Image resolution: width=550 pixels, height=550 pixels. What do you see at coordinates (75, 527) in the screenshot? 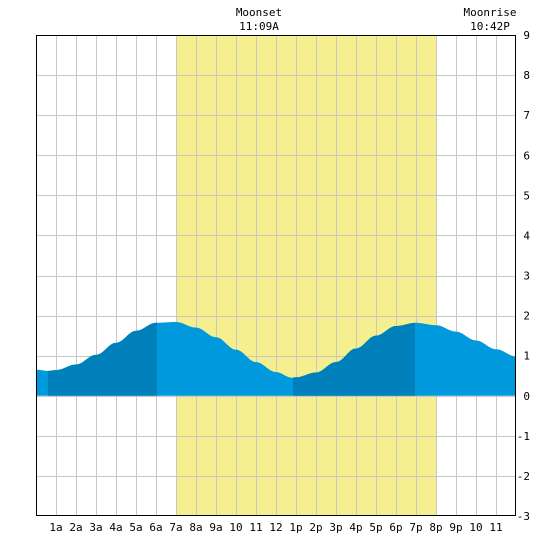
I see `x-tick-label: 2a` at bounding box center [75, 527].